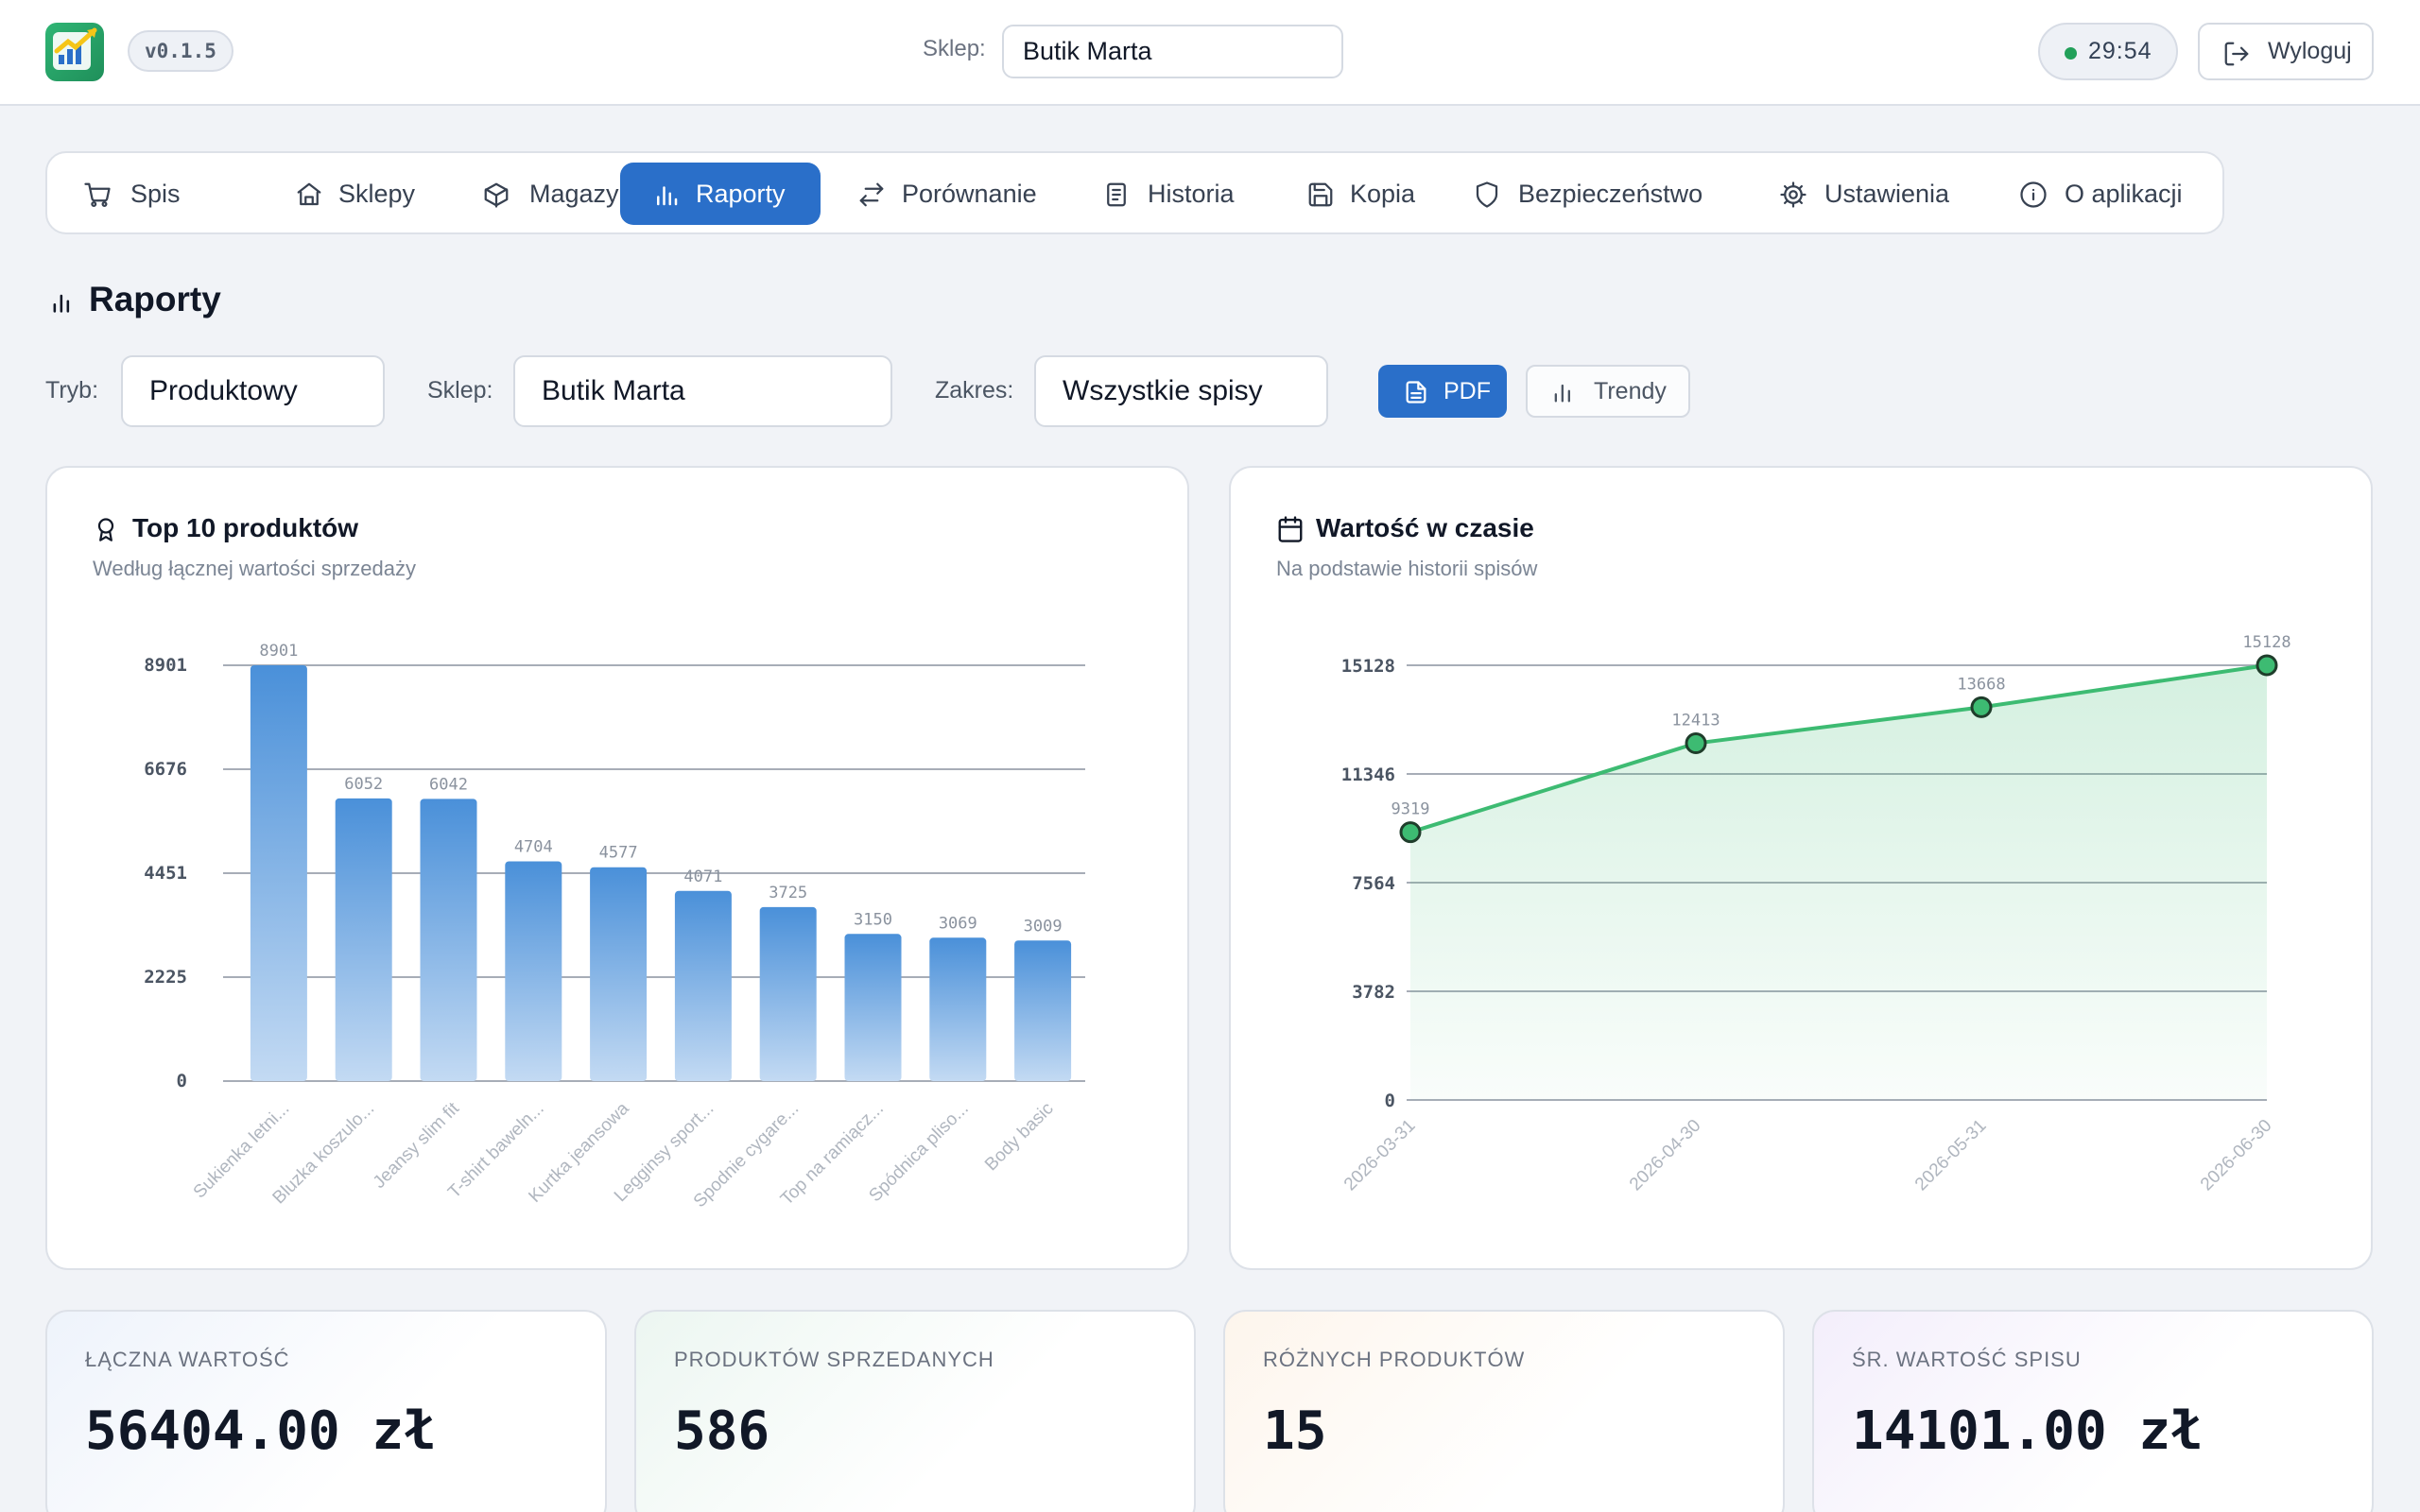  What do you see at coordinates (975, 390) in the screenshot?
I see `range-label: Zakres:` at bounding box center [975, 390].